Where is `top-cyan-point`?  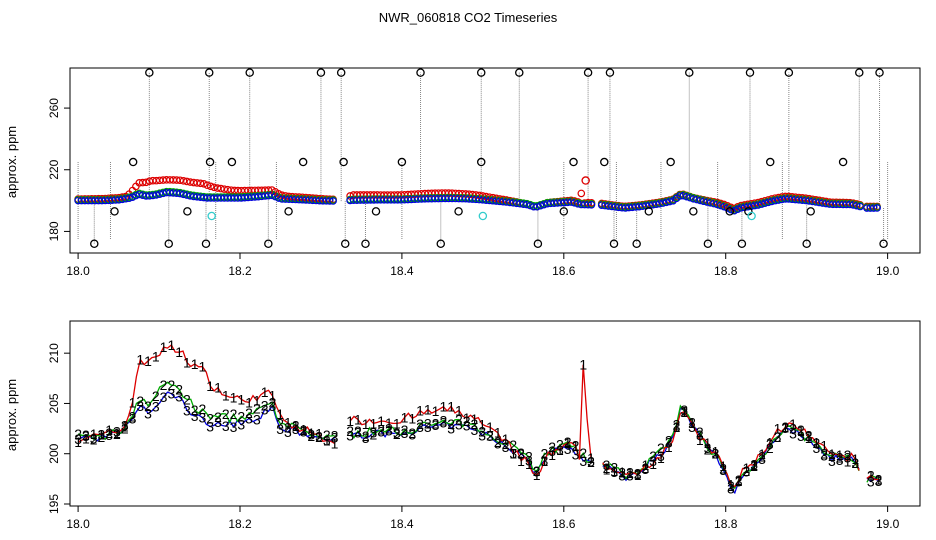
top-cyan-point is located at coordinates (211, 216).